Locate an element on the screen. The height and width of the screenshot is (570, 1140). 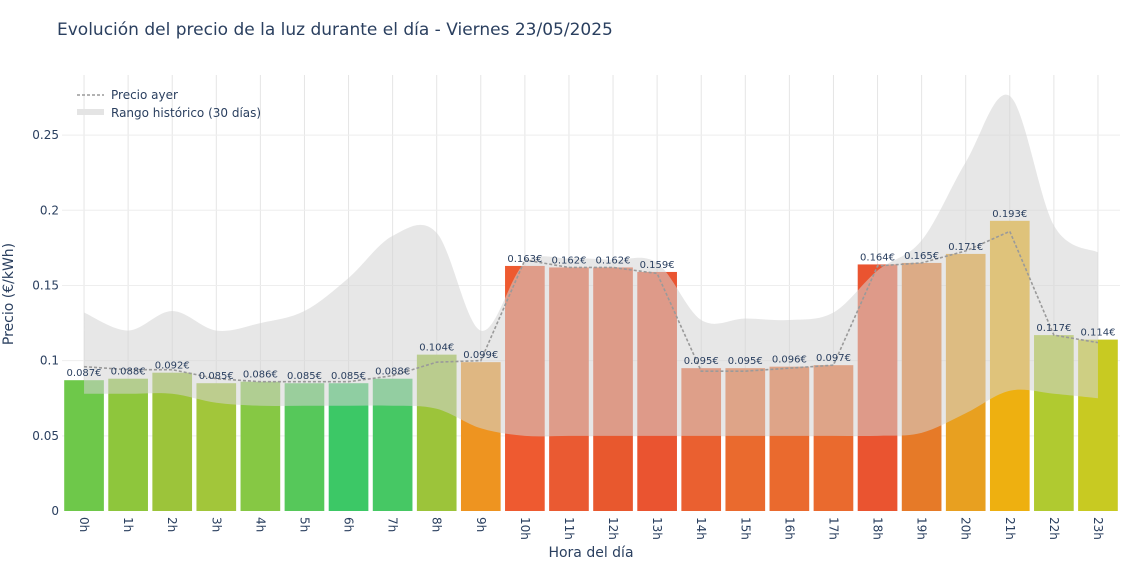
x-tick-label: 21h is located at coordinates (1010, 528).